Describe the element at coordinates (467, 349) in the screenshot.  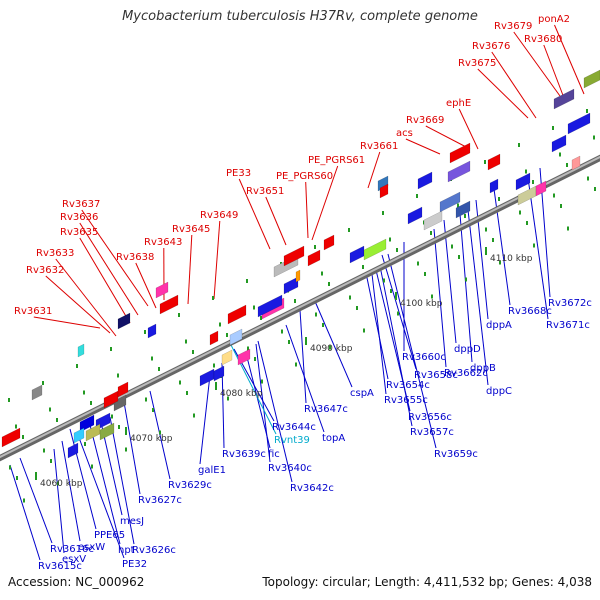
I see `gene-label-reverse: dppD` at that location.